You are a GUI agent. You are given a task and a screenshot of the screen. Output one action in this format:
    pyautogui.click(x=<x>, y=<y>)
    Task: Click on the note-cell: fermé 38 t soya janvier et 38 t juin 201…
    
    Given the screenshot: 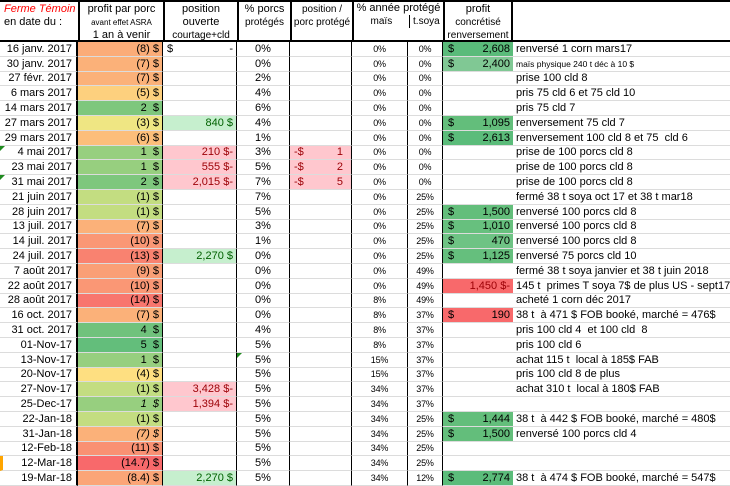 What is the action you would take?
    pyautogui.click(x=621, y=271)
    